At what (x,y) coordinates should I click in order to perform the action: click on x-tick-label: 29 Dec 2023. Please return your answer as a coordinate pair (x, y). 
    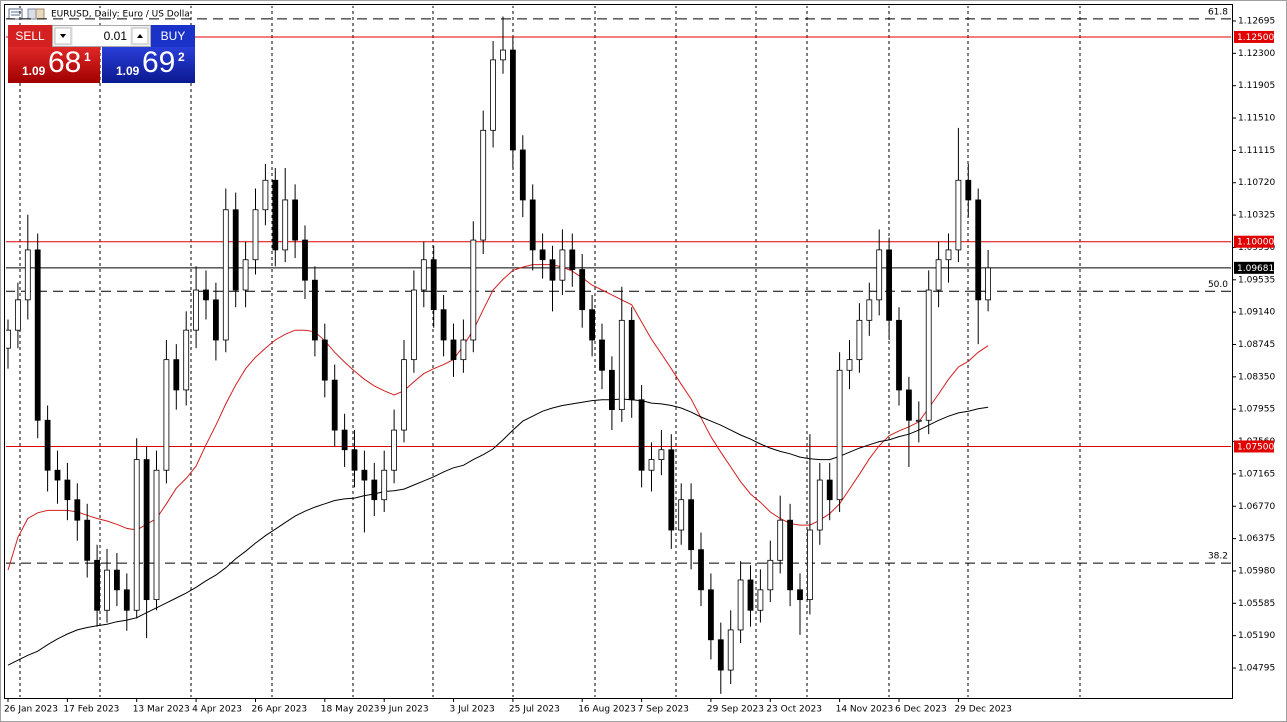
    Looking at the image, I should click on (983, 710).